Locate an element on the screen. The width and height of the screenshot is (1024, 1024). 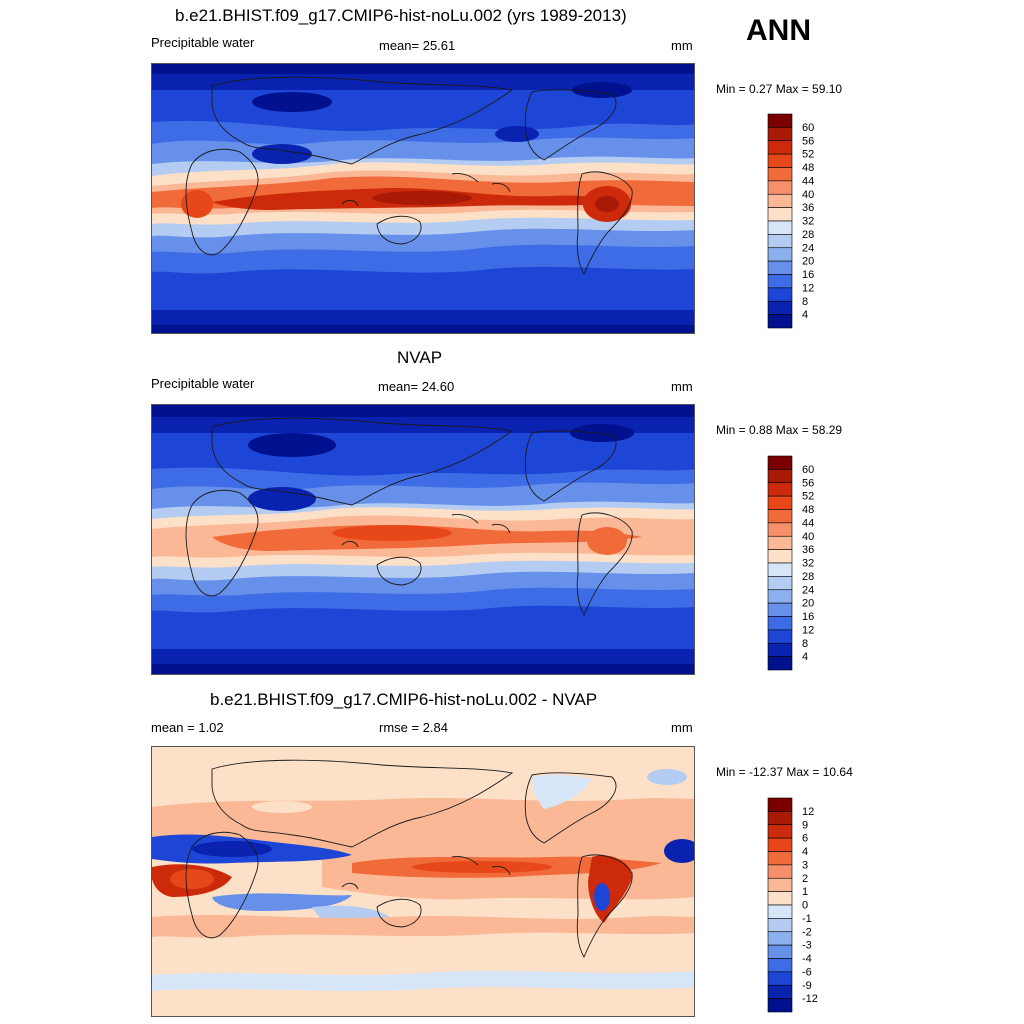
colorbar-model: 60 56 52 48 44 40 36 32 28 24 20 16 12 8 4 is located at coordinates (797, 221).